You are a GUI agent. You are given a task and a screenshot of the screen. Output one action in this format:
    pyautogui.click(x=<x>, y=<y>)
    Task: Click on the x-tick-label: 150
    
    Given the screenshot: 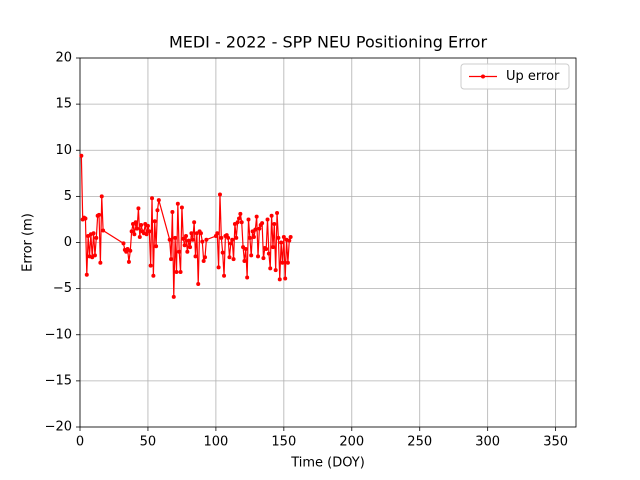 What is the action you would take?
    pyautogui.click(x=283, y=442)
    